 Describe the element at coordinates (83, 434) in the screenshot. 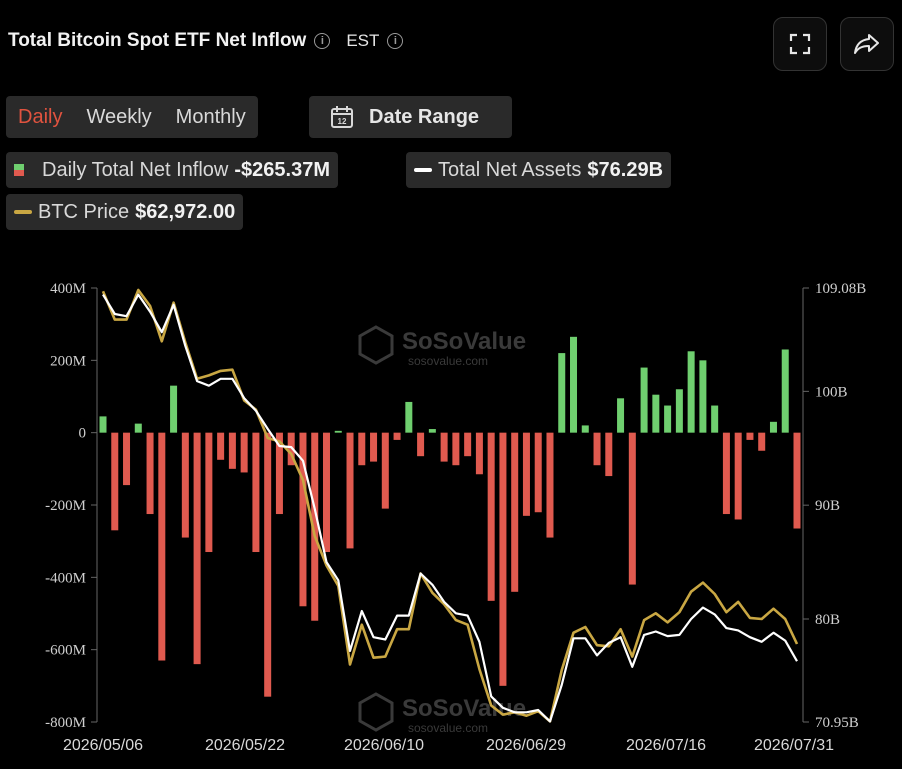

I see `left-tick-label: 0` at that location.